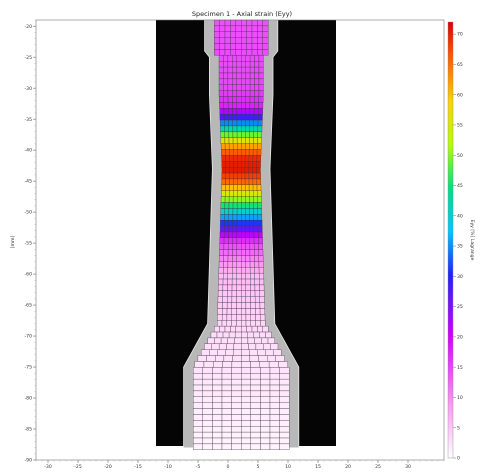  What do you see at coordinates (348, 467) in the screenshot?
I see `x-tick-label: 20` at bounding box center [348, 467].